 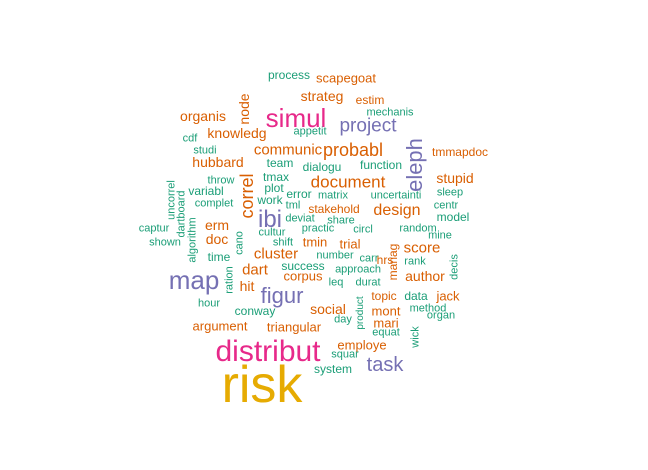 What do you see at coordinates (343, 319) in the screenshot?
I see `cloud-word: day` at bounding box center [343, 319].